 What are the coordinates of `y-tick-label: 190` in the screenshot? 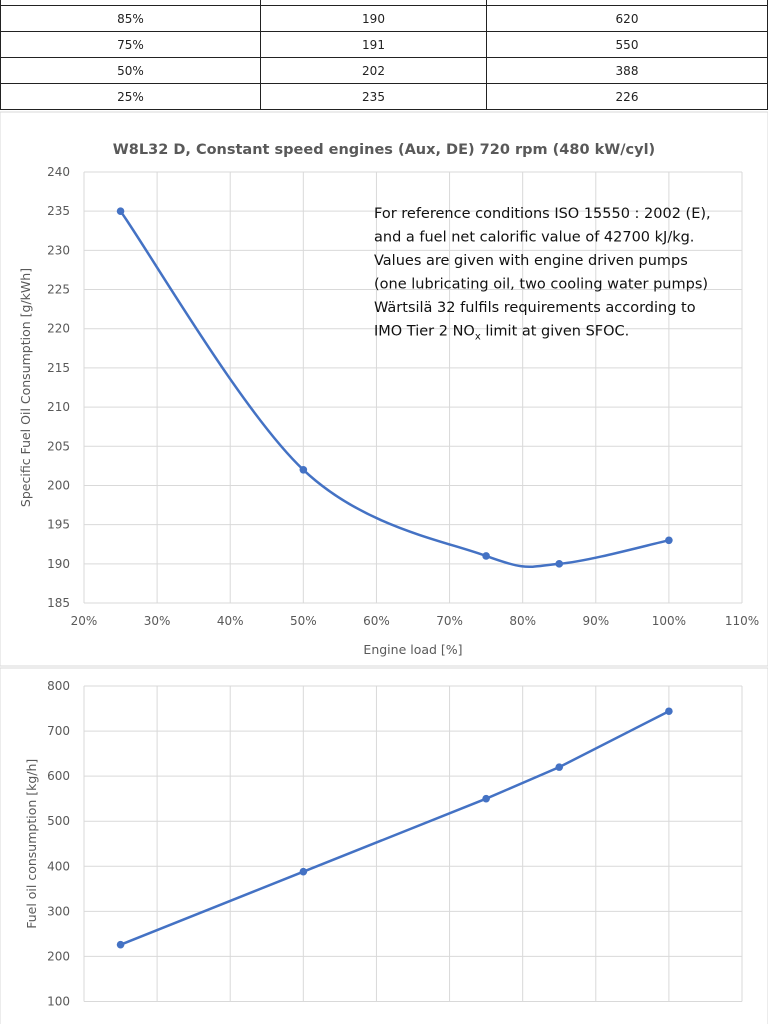 It's located at (58, 564).